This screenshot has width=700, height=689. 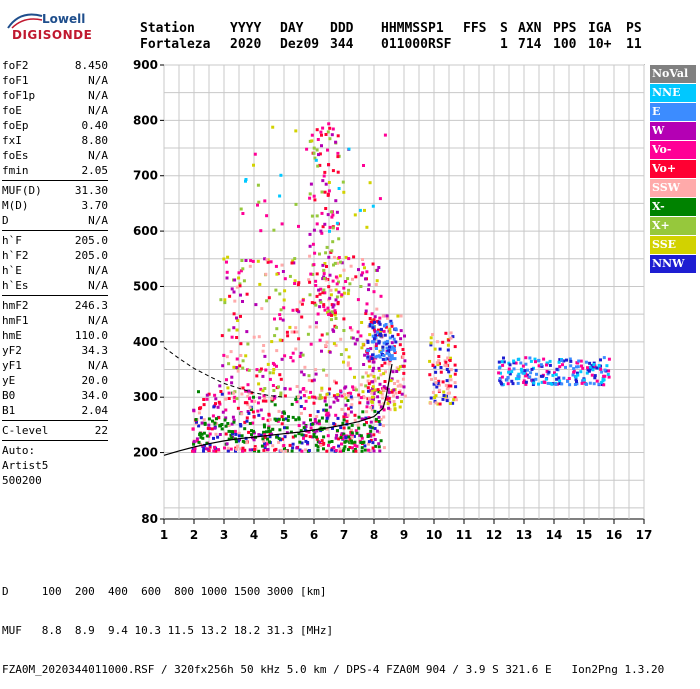 What do you see at coordinates (246, 44) in the screenshot?
I see `header-value: 2020` at bounding box center [246, 44].